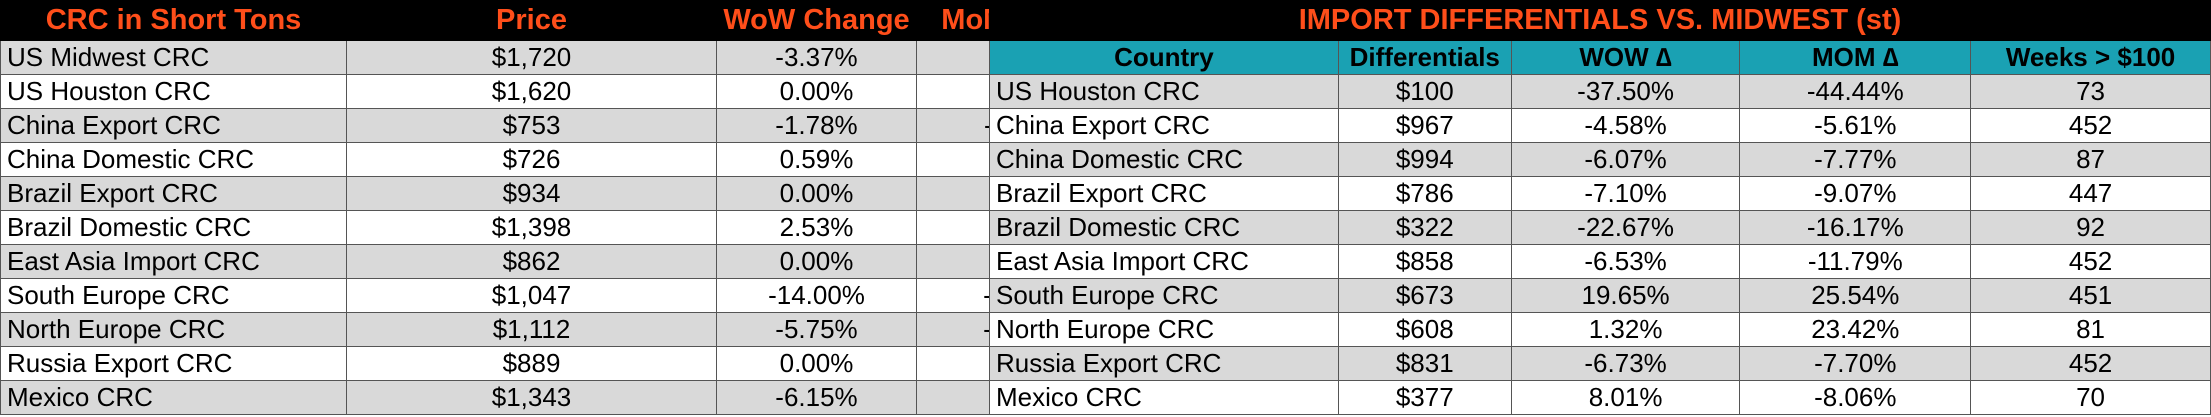 This screenshot has width=2211, height=417. What do you see at coordinates (1600, 227) in the screenshot?
I see `differentials-table-row: Brazil Domestic CRC $322 -22.67% -16.17% 92` at bounding box center [1600, 227].